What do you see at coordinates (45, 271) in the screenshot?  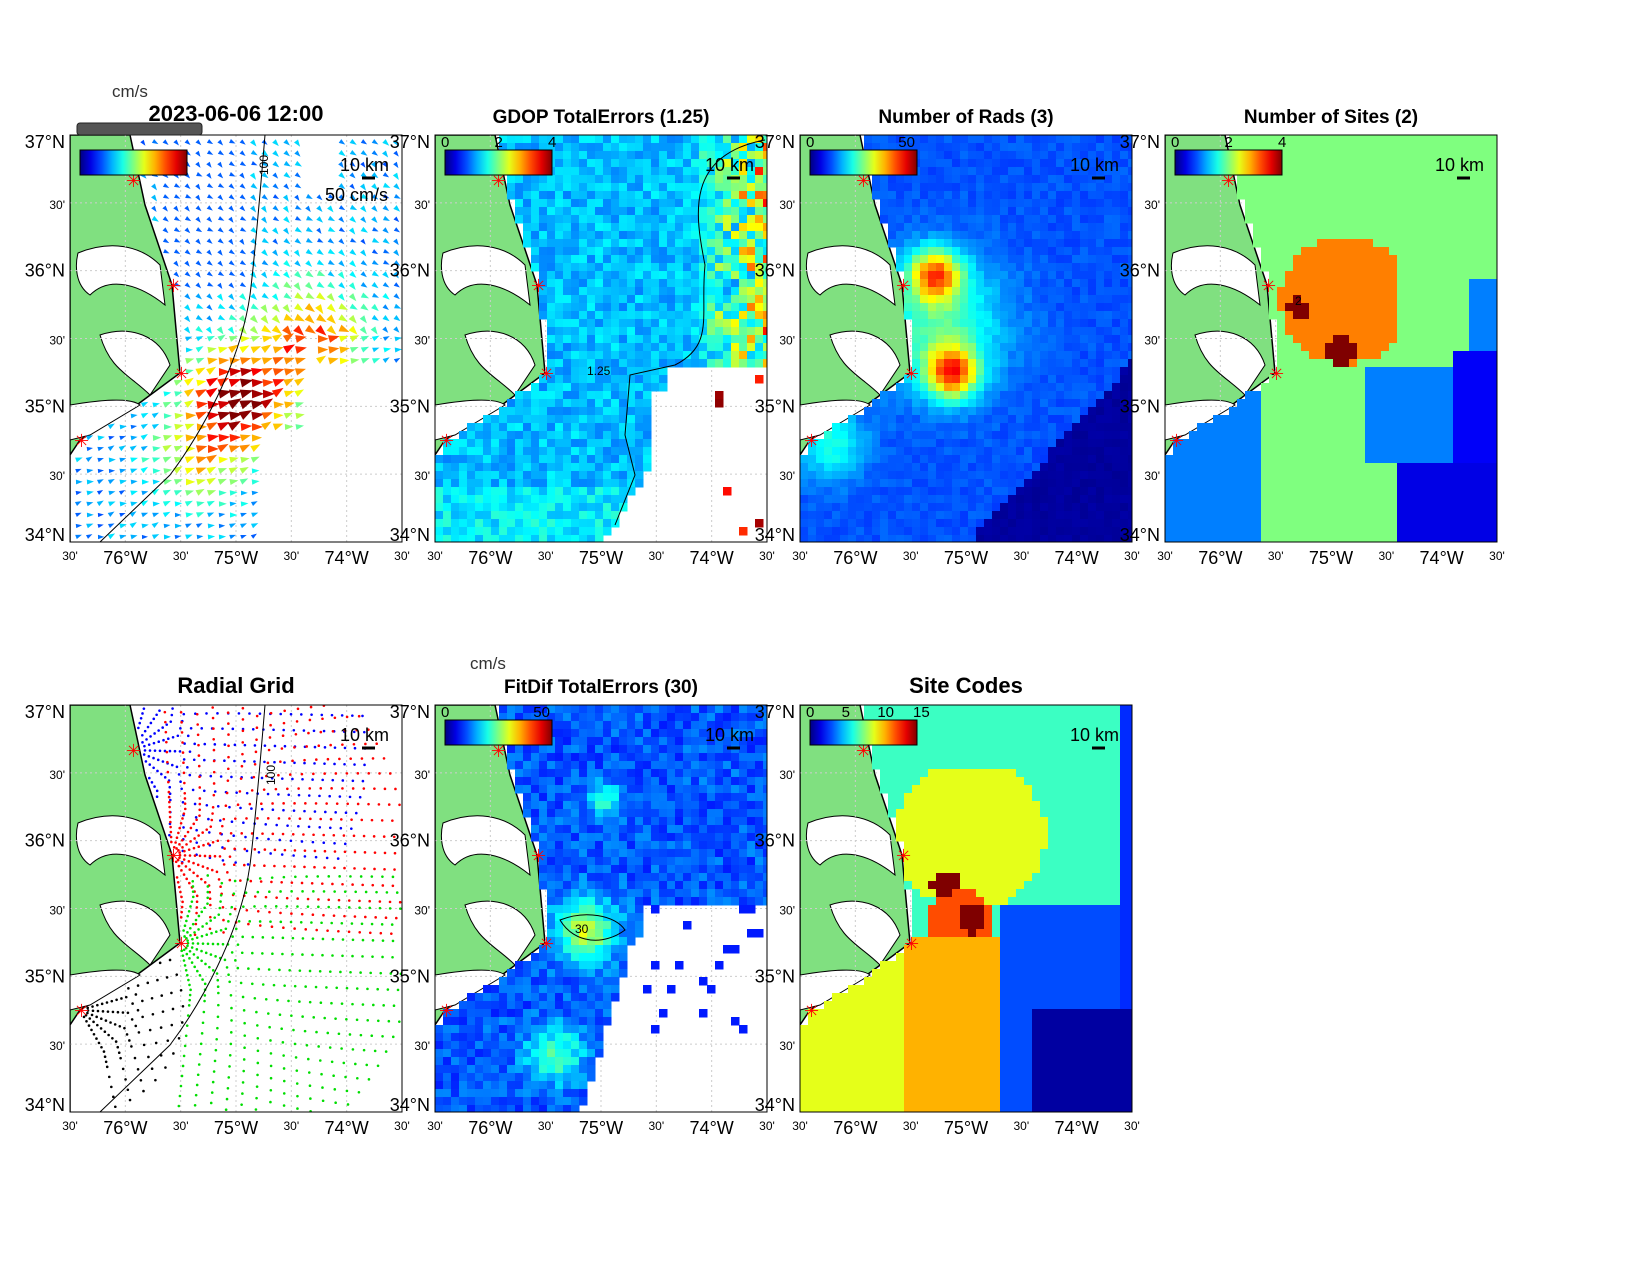 I see `lat-tick-label: 36°N` at bounding box center [45, 271].